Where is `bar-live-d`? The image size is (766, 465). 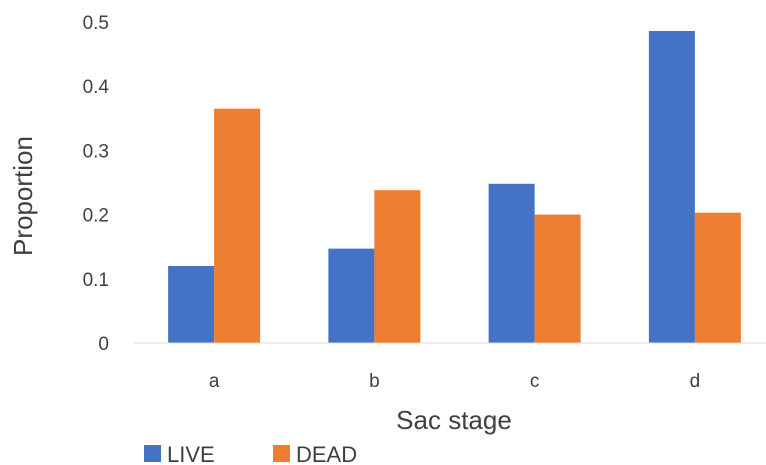
bar-live-d is located at coordinates (671, 186).